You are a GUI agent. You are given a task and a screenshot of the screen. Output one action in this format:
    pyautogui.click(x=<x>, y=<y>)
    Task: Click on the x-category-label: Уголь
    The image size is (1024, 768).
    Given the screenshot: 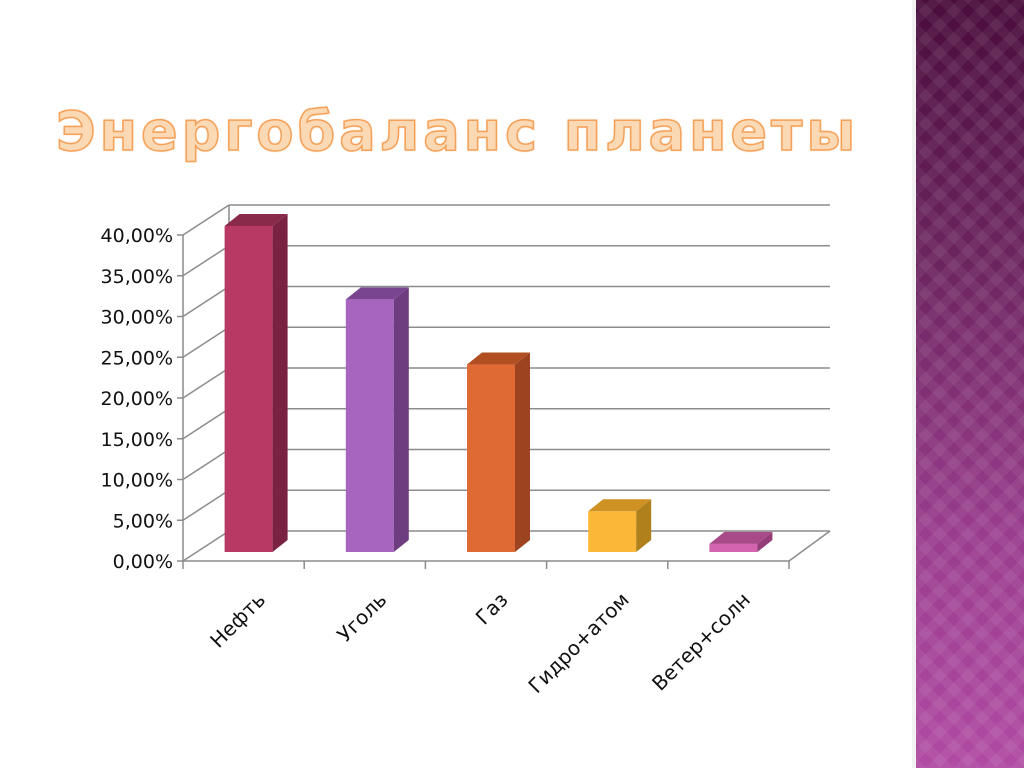 What is the action you would take?
    pyautogui.click(x=361, y=617)
    